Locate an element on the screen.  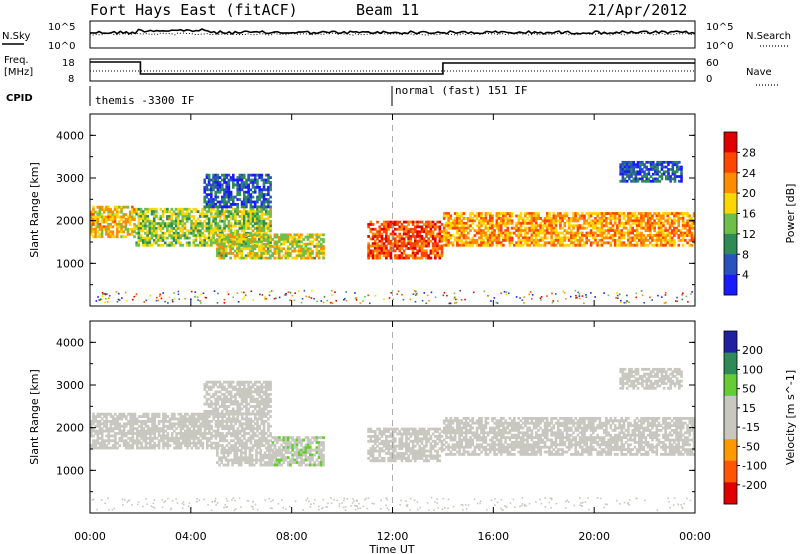
colorbar-tick-label: -50 is located at coordinates (751, 446).